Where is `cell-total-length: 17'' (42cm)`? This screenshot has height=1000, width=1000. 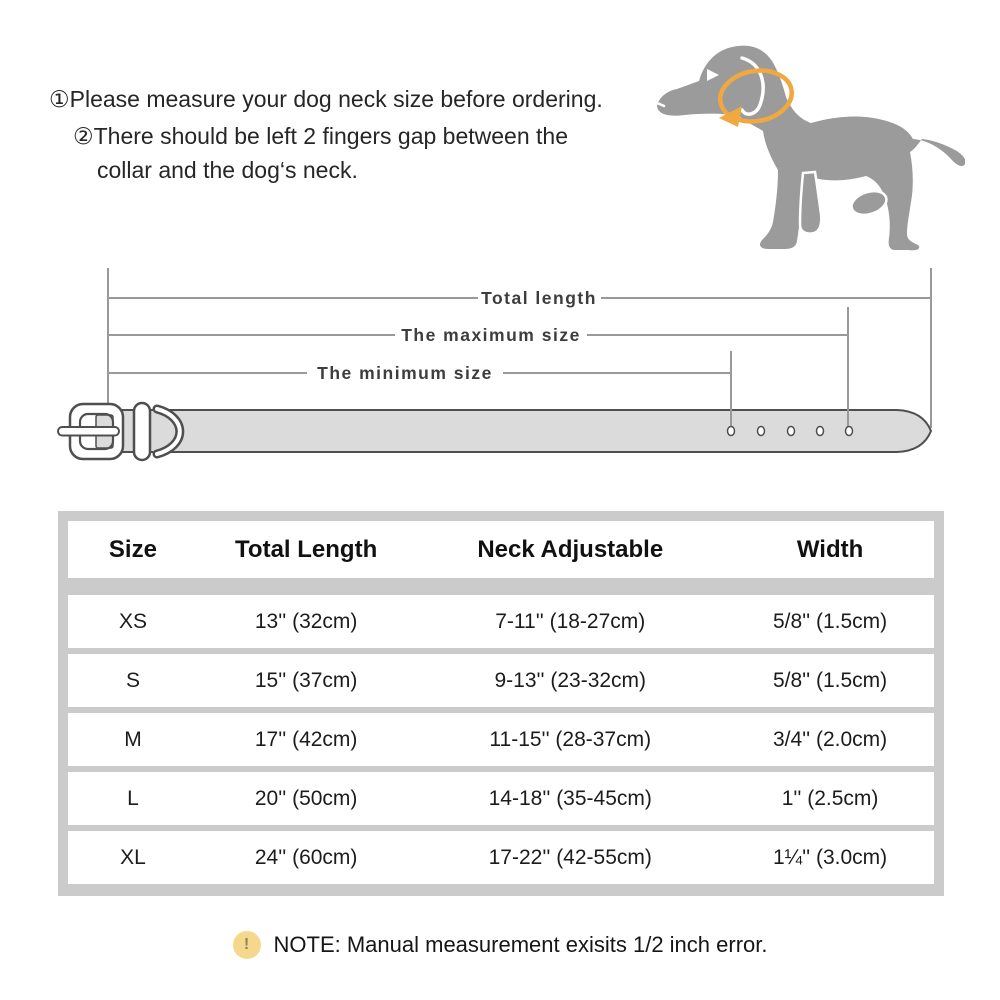
cell-total-length: 17'' (42cm) is located at coordinates (306, 739).